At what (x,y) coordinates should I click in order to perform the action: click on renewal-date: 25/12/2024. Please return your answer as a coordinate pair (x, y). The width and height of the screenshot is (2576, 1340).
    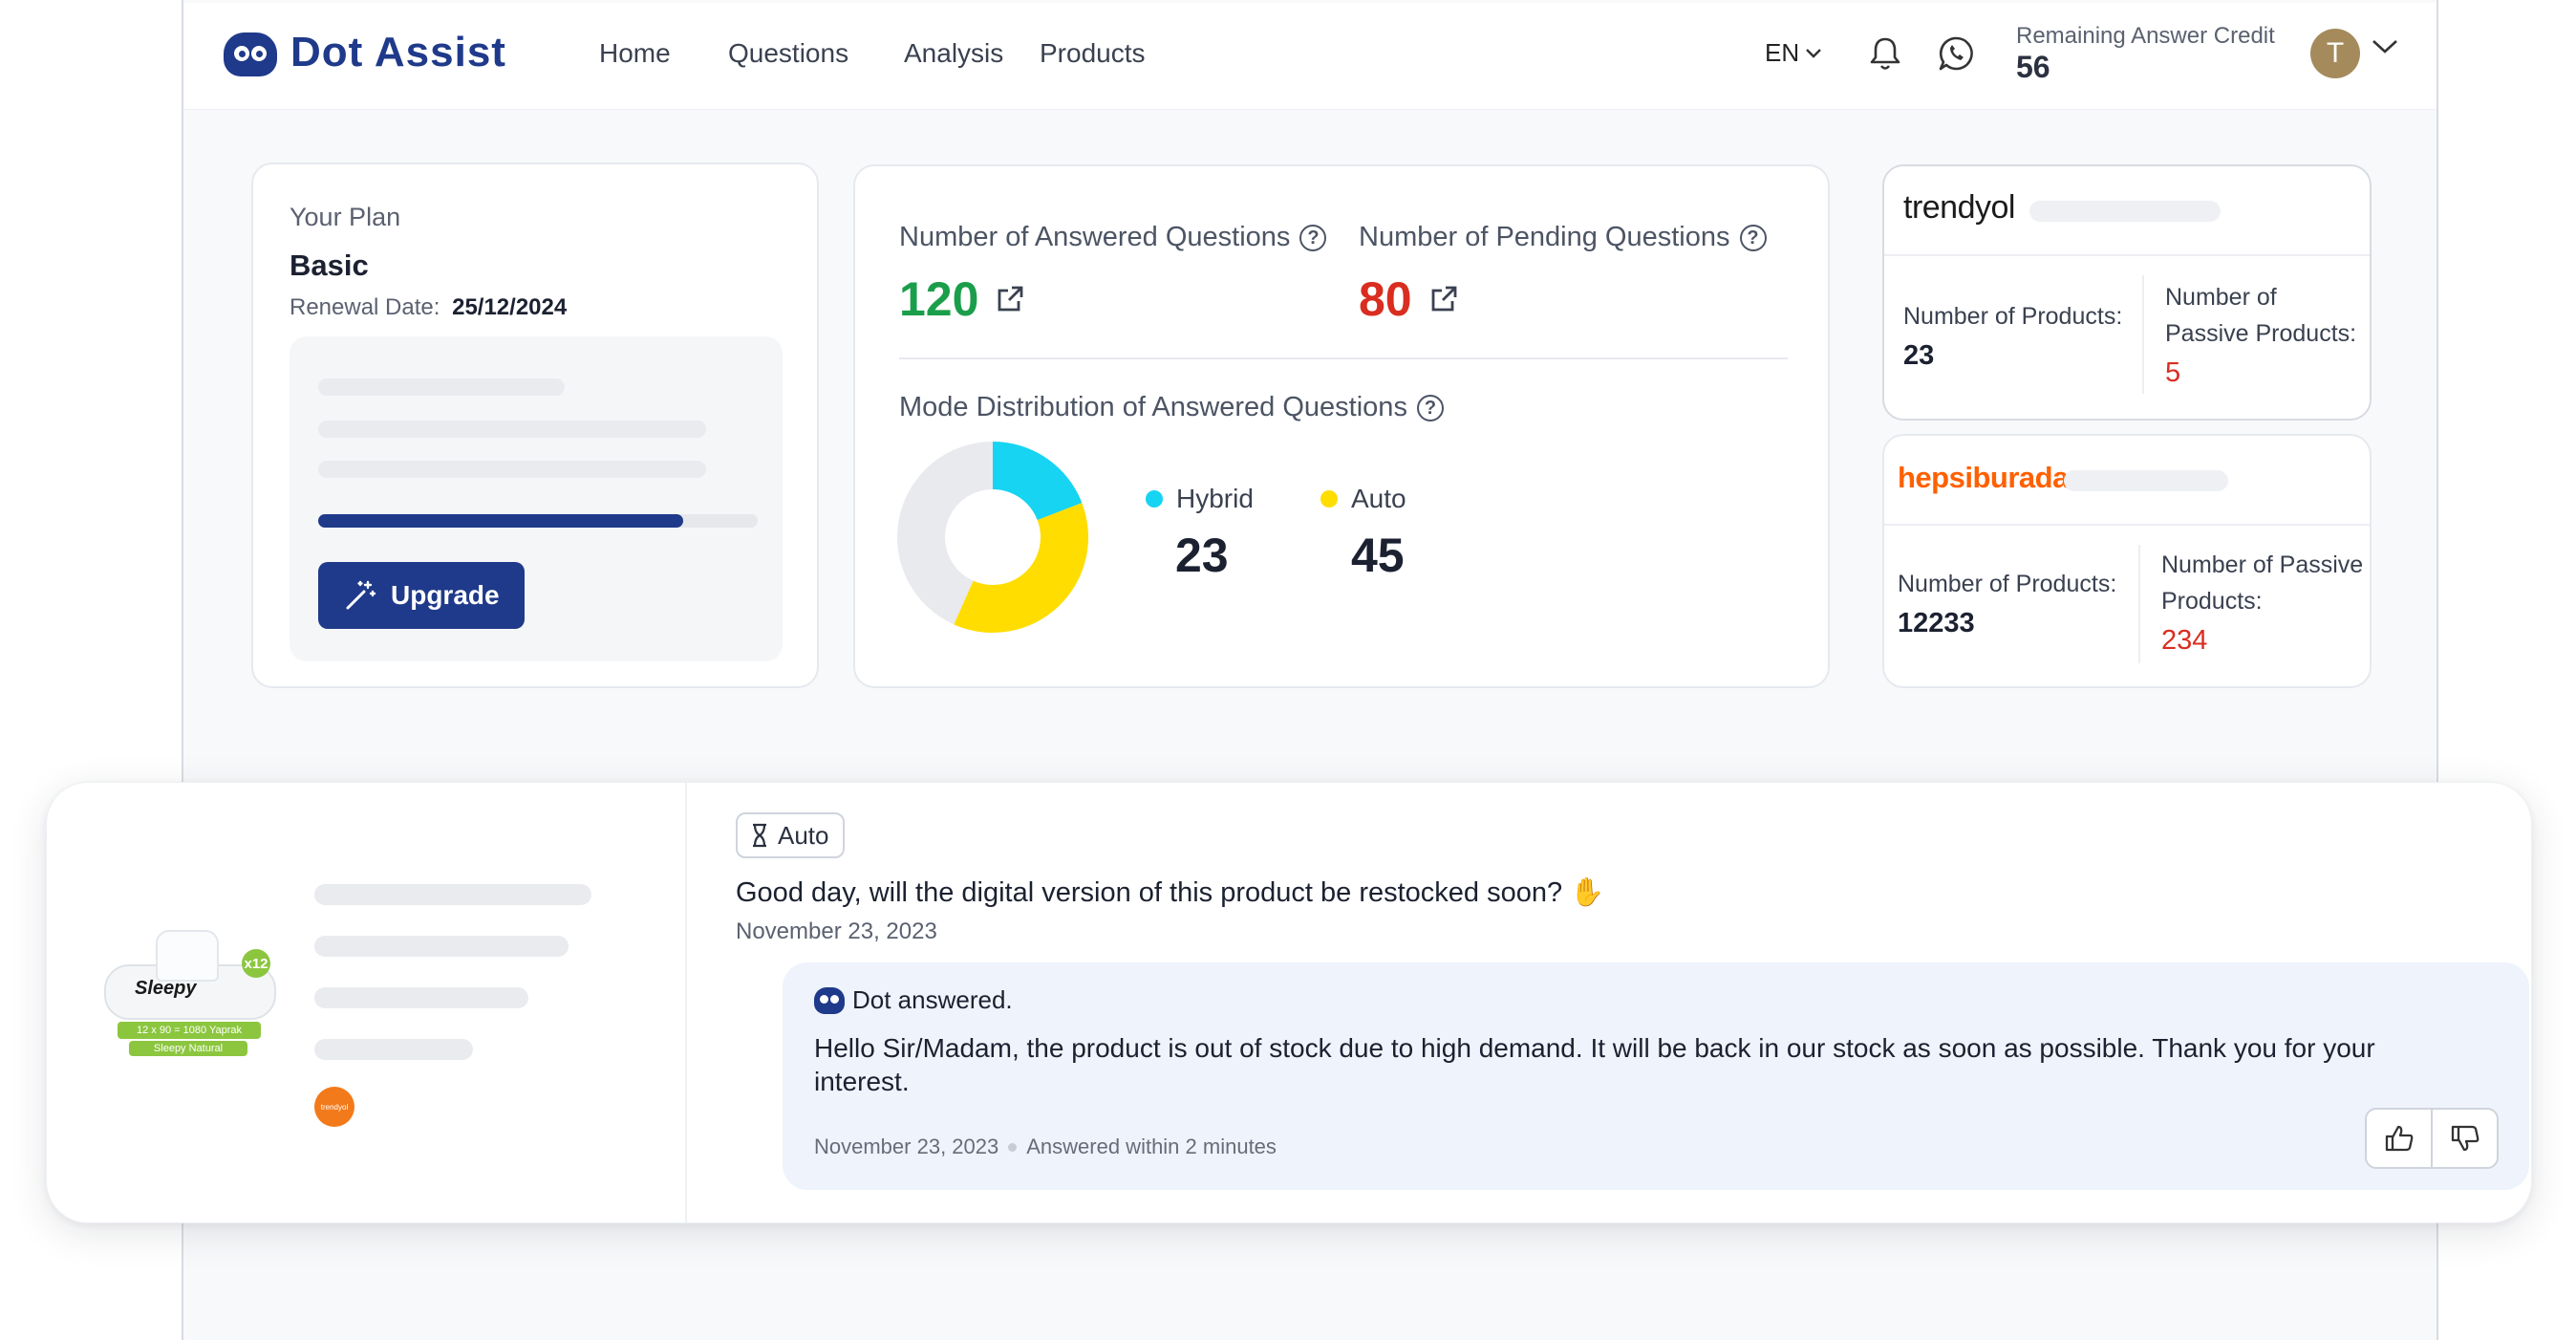
    Looking at the image, I should click on (510, 307).